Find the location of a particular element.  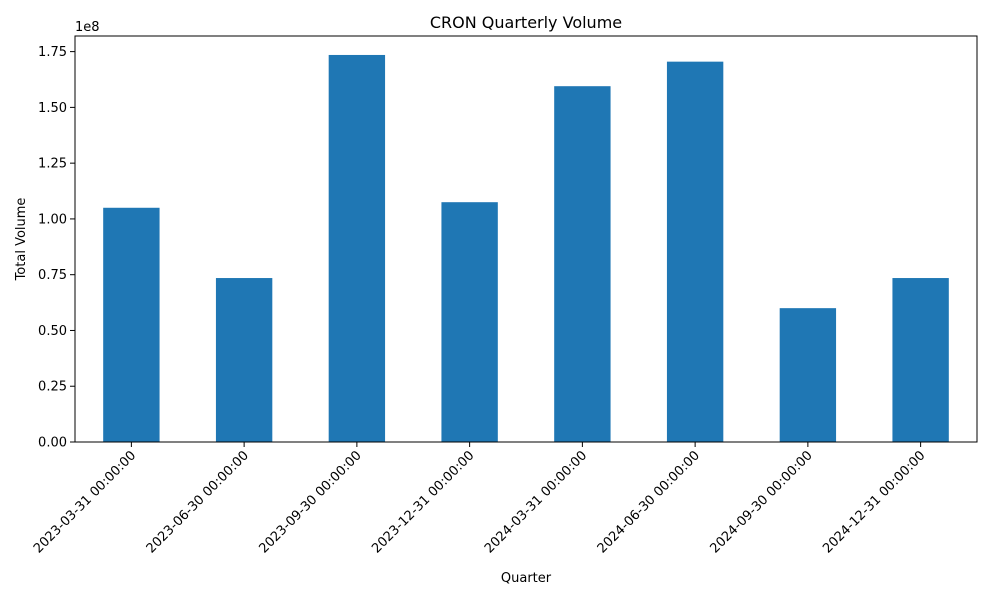

x-tick-label-1: 2023-06-30 00:00:00 is located at coordinates (198, 502).